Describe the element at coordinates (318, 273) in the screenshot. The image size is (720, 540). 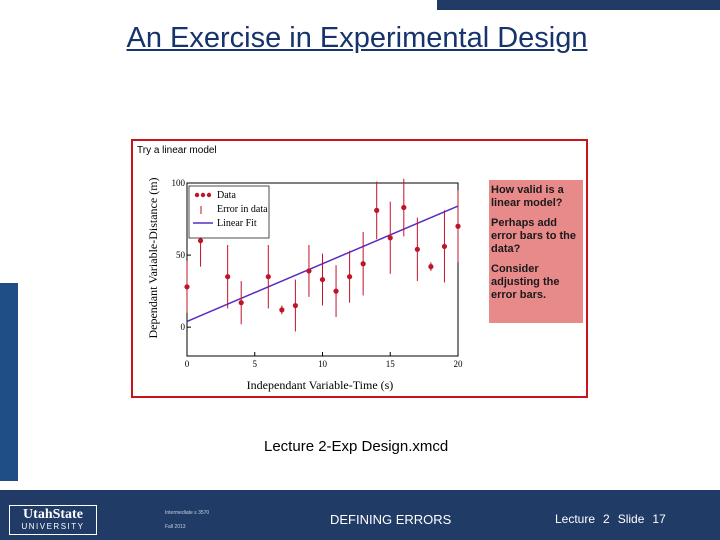
I see `tick-labels: 0 5 10 15 20 0 50 100` at that location.